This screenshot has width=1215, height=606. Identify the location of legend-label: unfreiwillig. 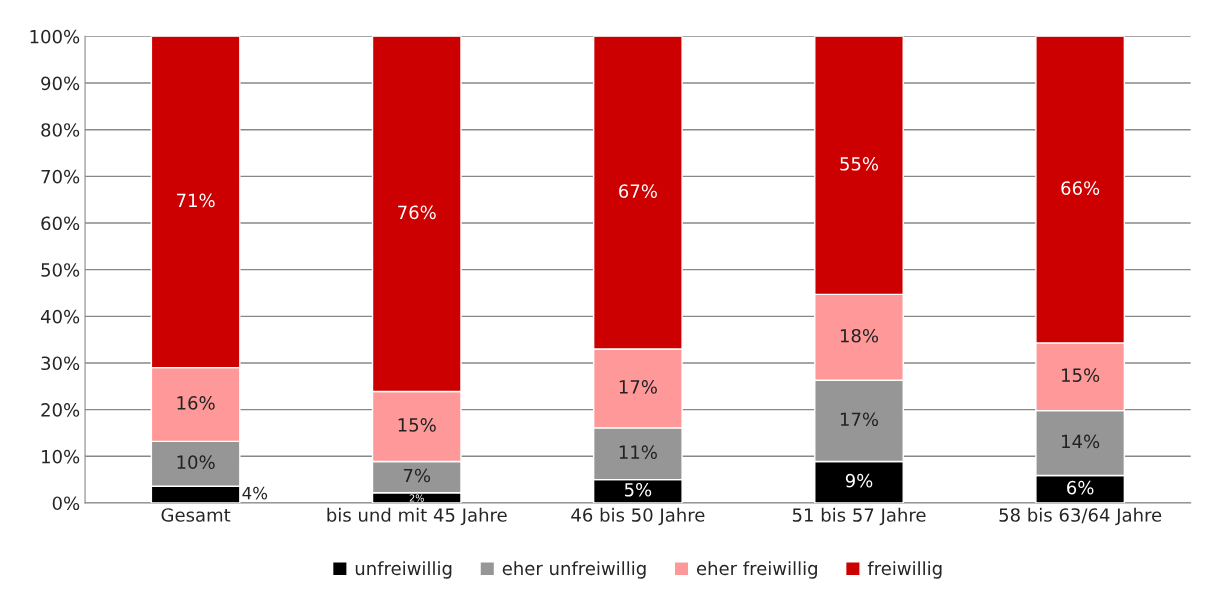
(403, 570).